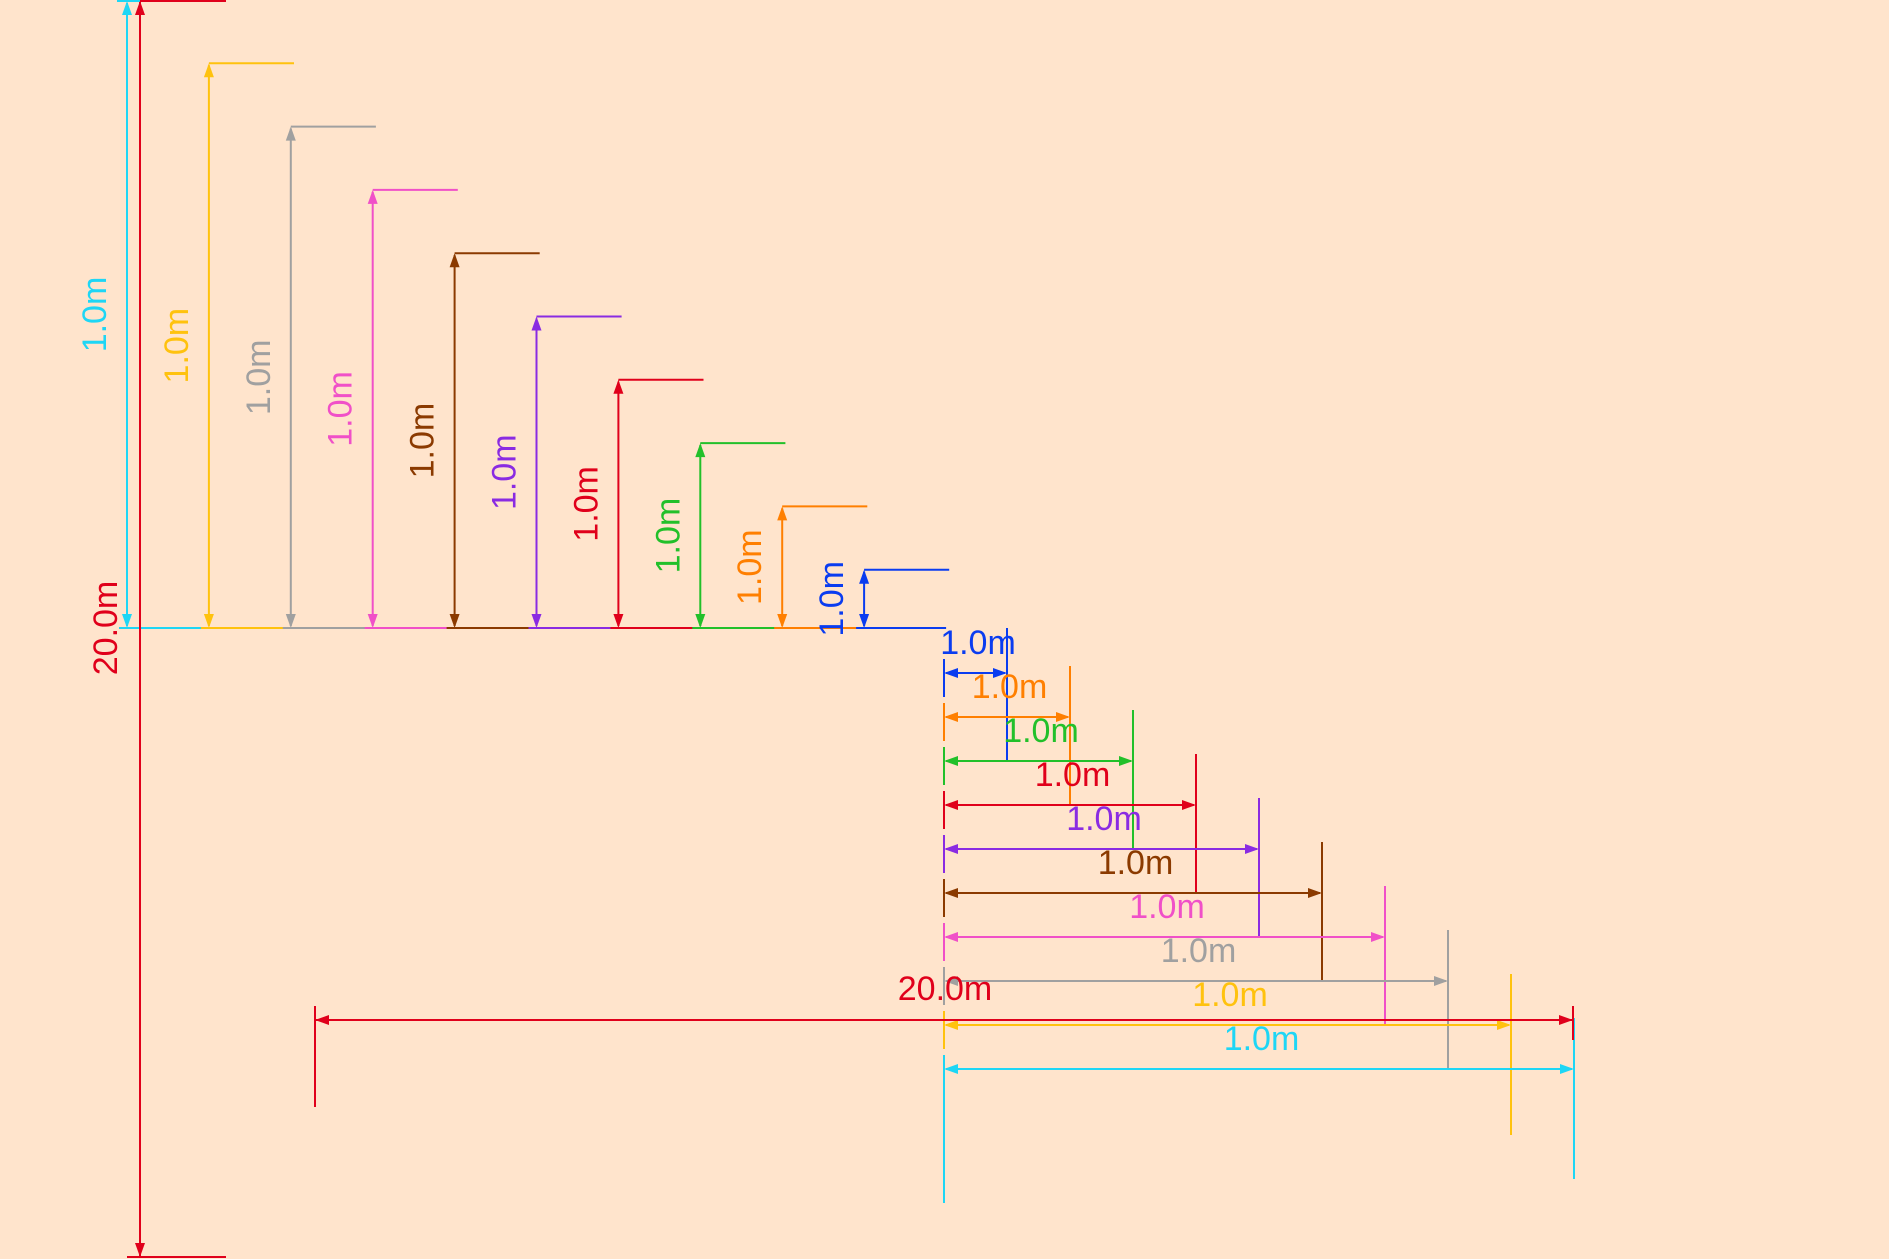 This screenshot has height=1259, width=1889. Describe the element at coordinates (799, 567) in the screenshot. I see `vertical-dim-orange: 1.0m` at that location.